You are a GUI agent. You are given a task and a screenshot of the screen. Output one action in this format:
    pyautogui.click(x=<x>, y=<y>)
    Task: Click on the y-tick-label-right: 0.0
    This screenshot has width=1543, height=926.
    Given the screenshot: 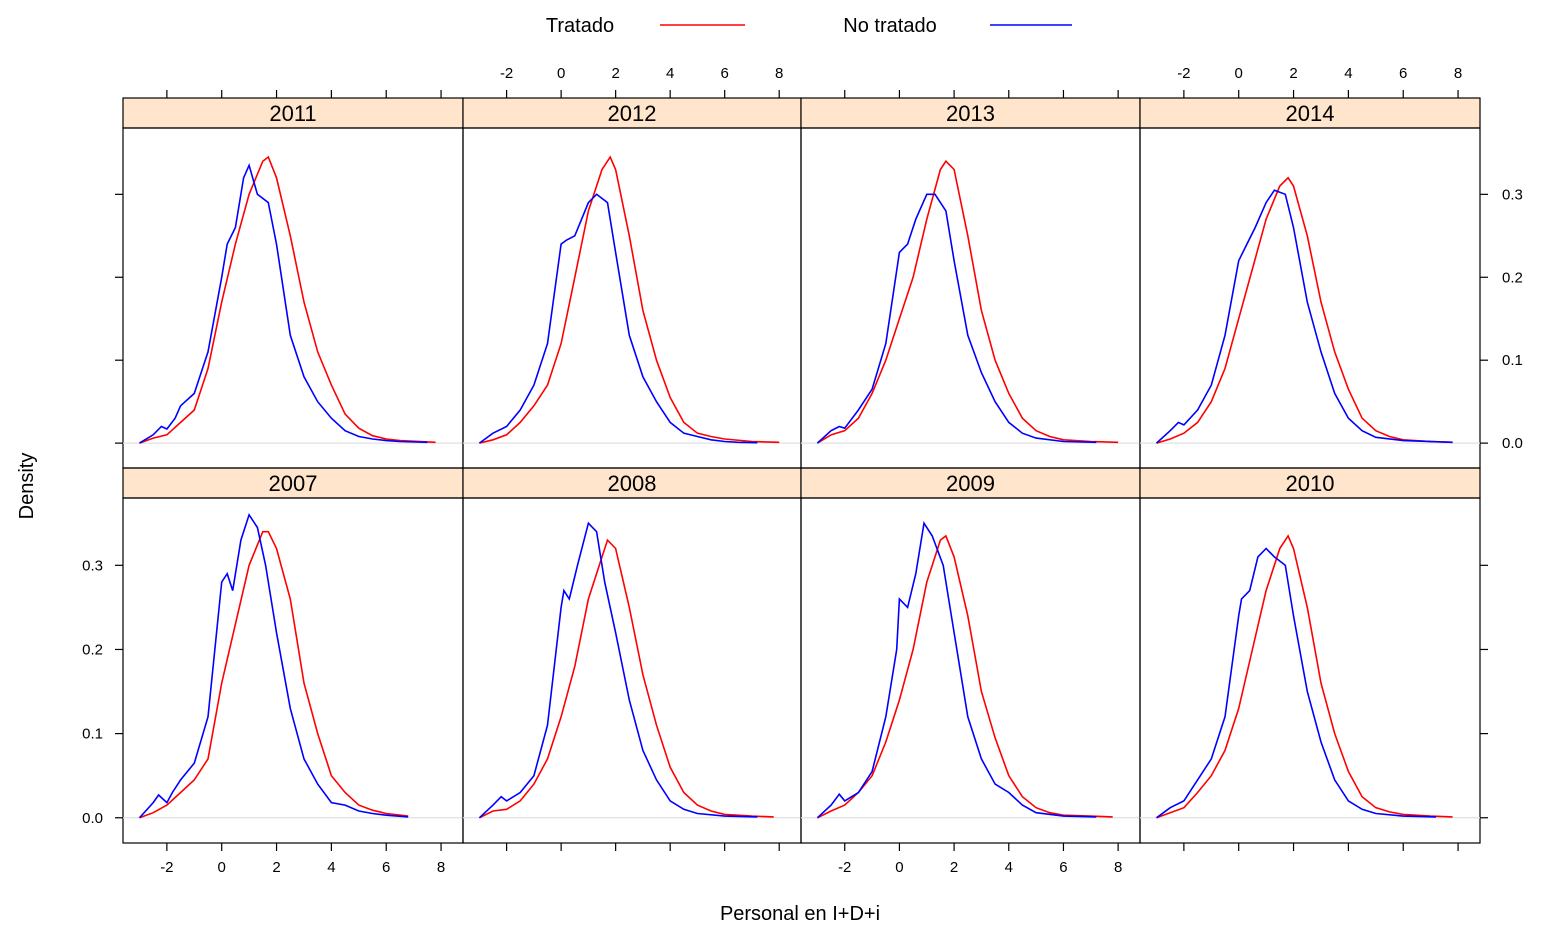 What is the action you would take?
    pyautogui.click(x=1512, y=443)
    